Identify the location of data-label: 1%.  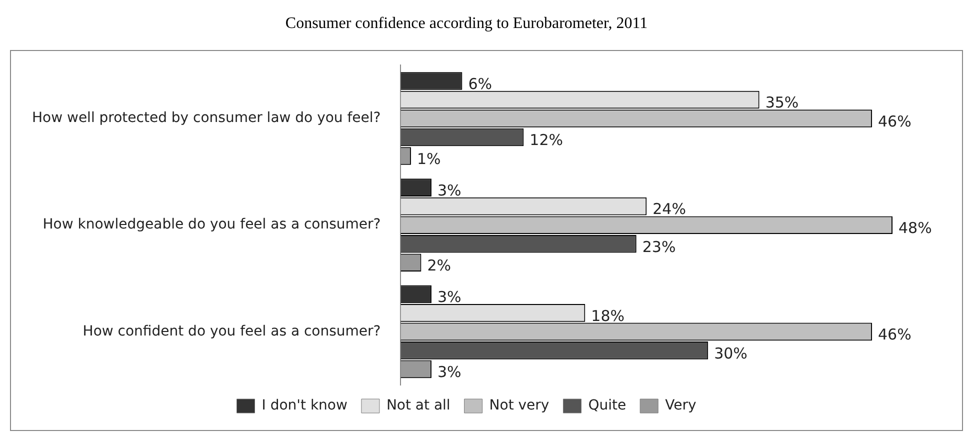
(428, 159).